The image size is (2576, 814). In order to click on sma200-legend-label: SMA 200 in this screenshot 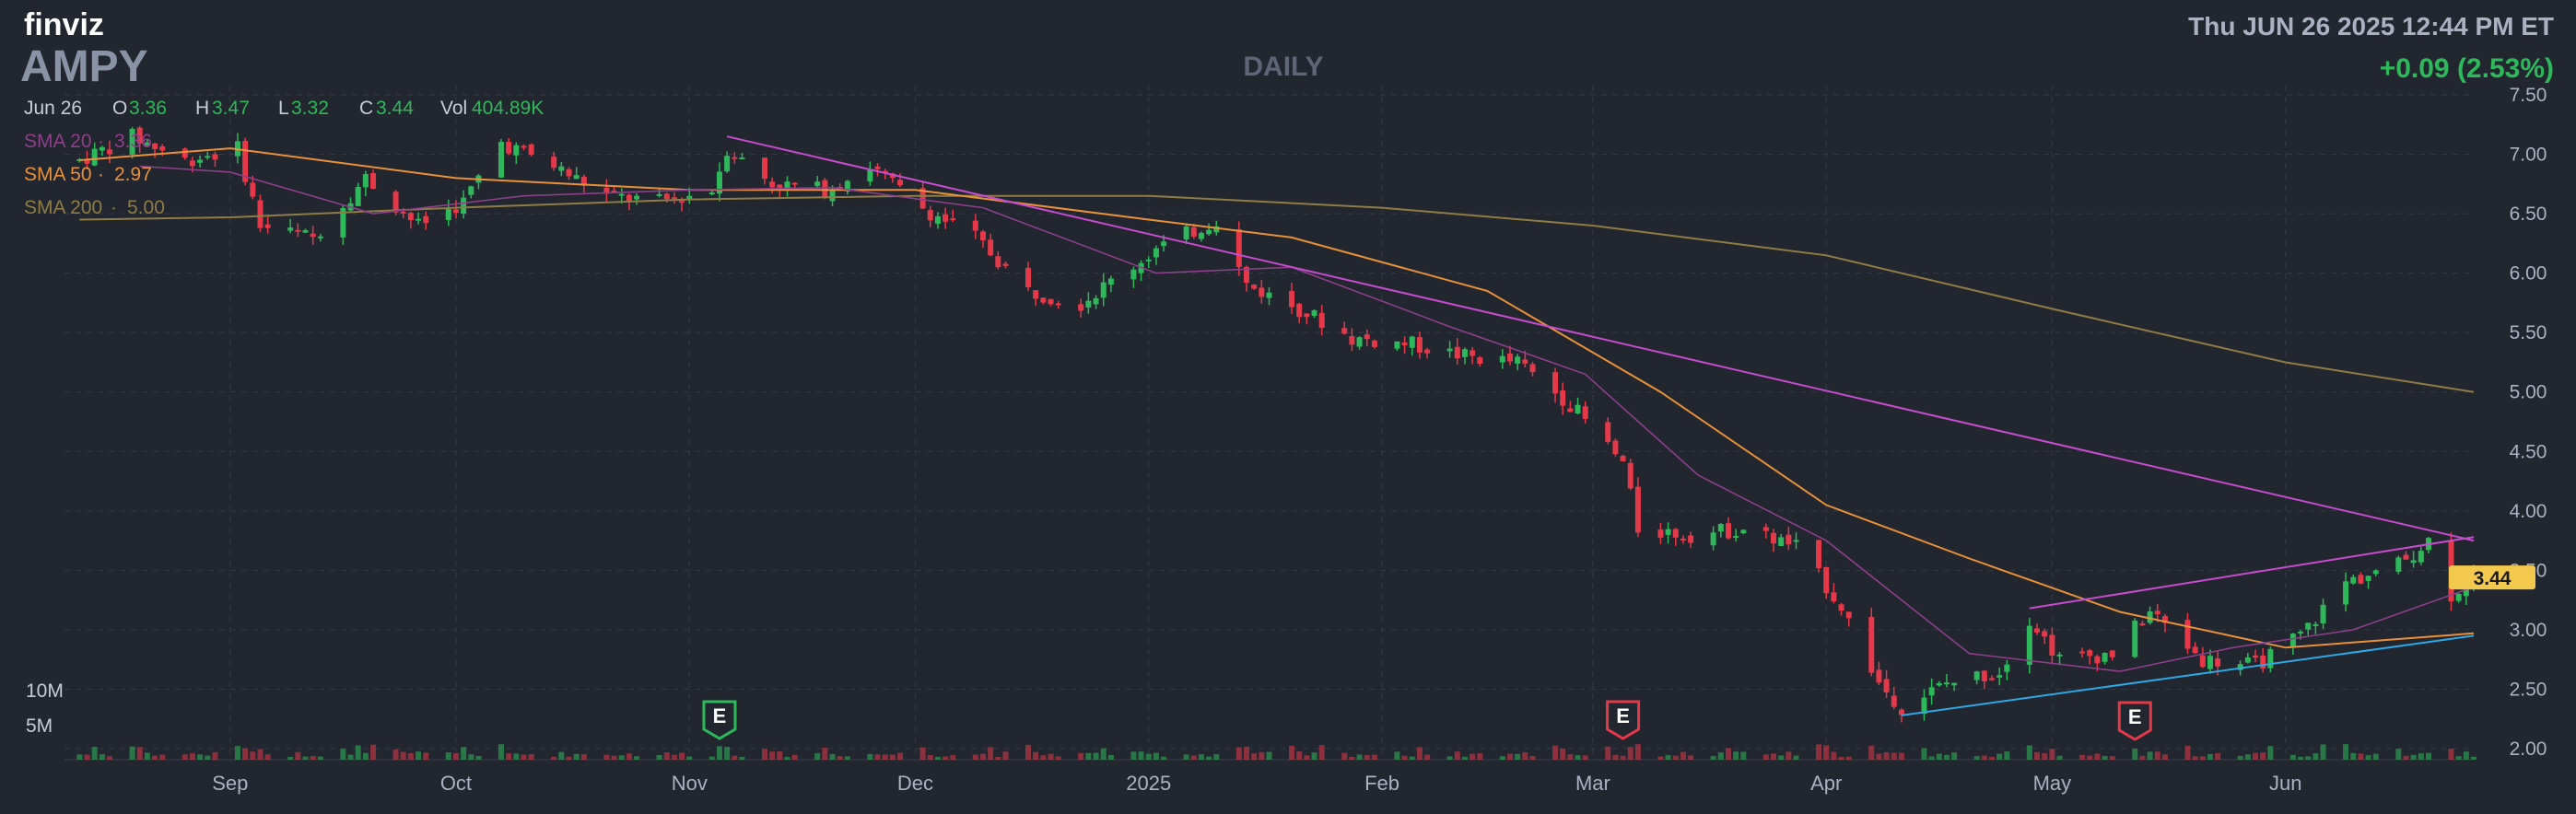, I will do `click(63, 207)`.